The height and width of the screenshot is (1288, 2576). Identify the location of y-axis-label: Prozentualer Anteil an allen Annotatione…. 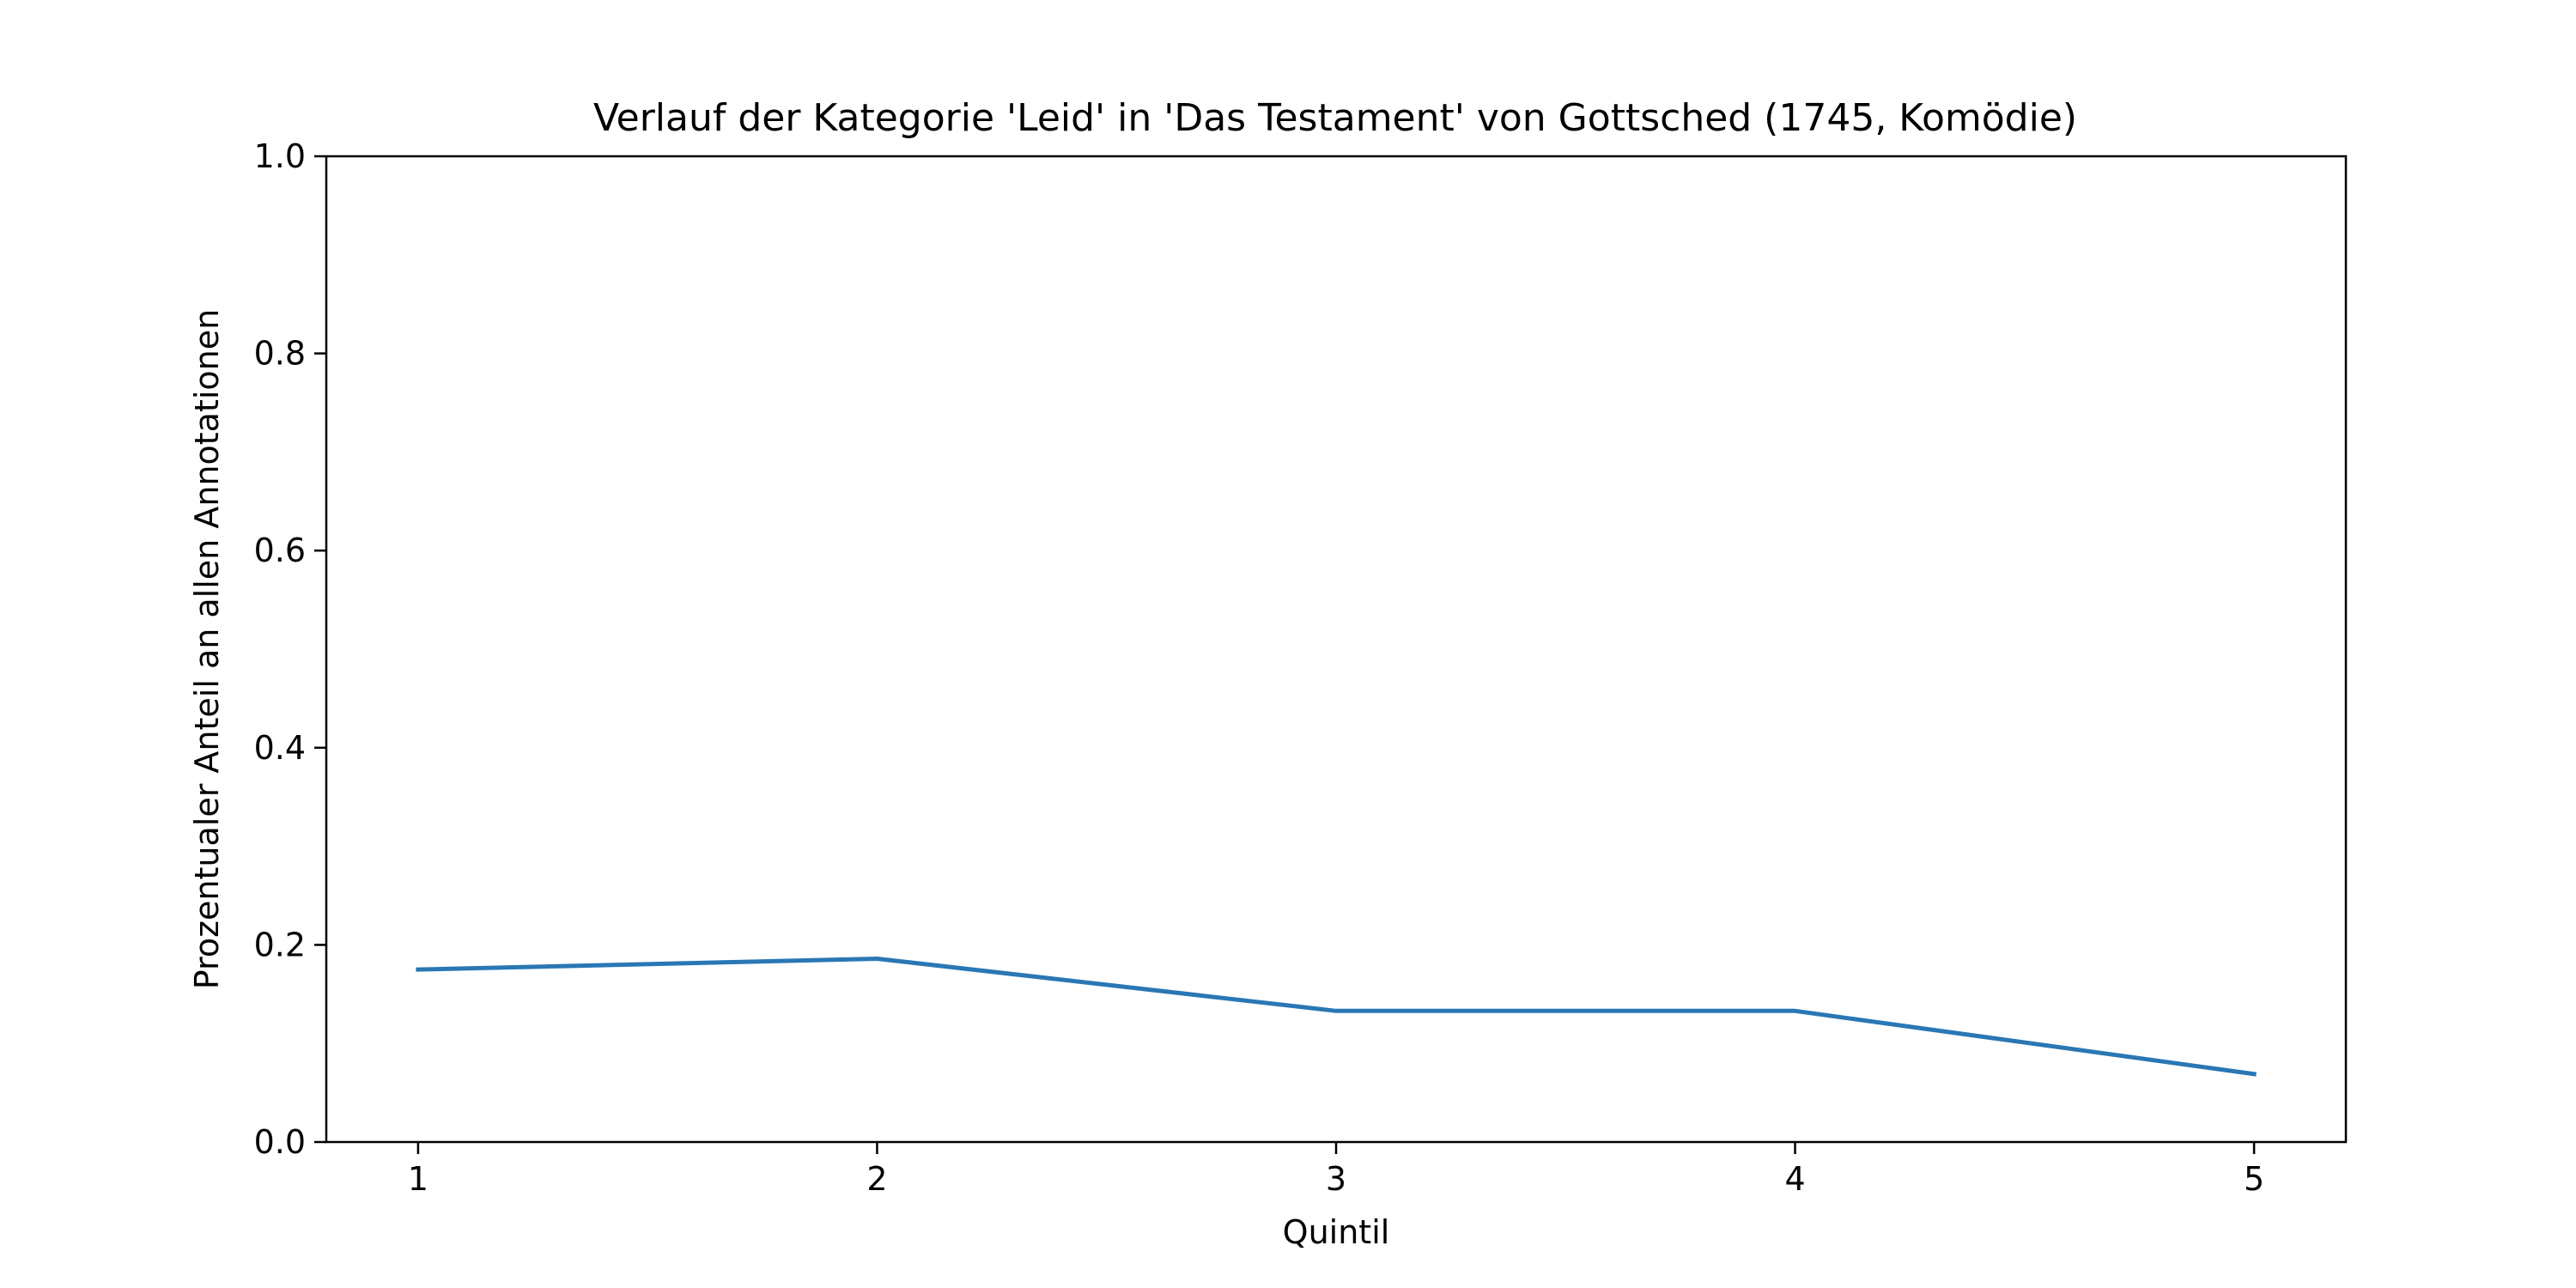
(207, 649).